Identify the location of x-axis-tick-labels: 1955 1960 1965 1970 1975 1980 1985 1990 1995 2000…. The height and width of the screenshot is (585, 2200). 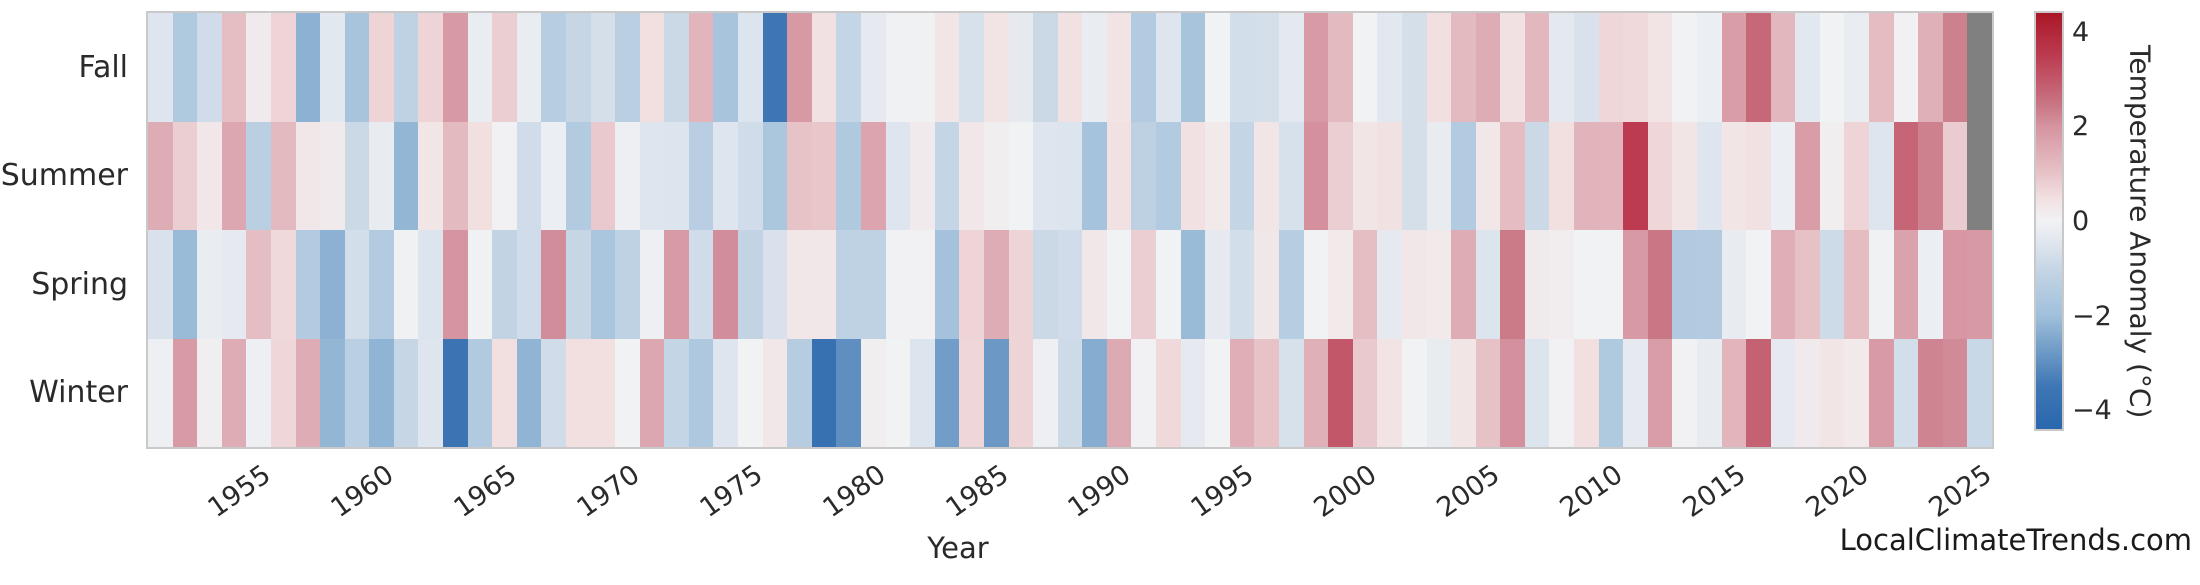
(1072, 490).